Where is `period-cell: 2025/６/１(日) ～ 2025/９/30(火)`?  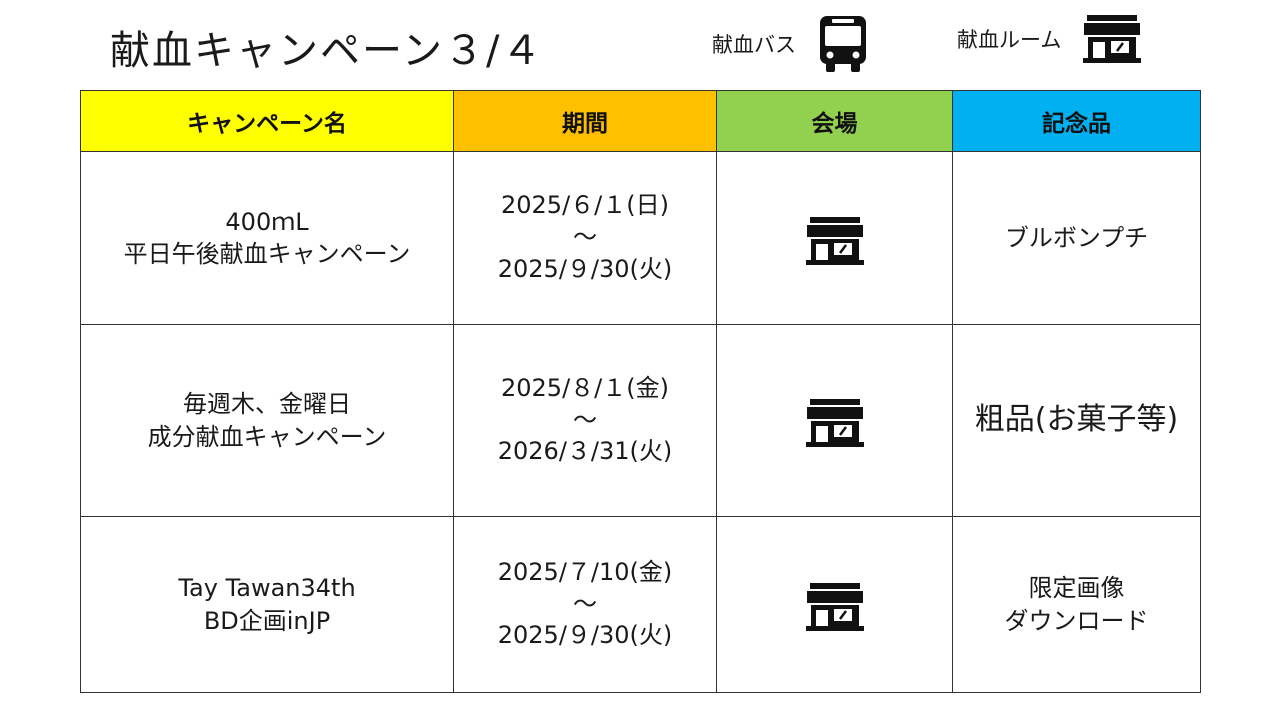 period-cell: 2025/６/１(日) ～ 2025/９/30(火) is located at coordinates (585, 238).